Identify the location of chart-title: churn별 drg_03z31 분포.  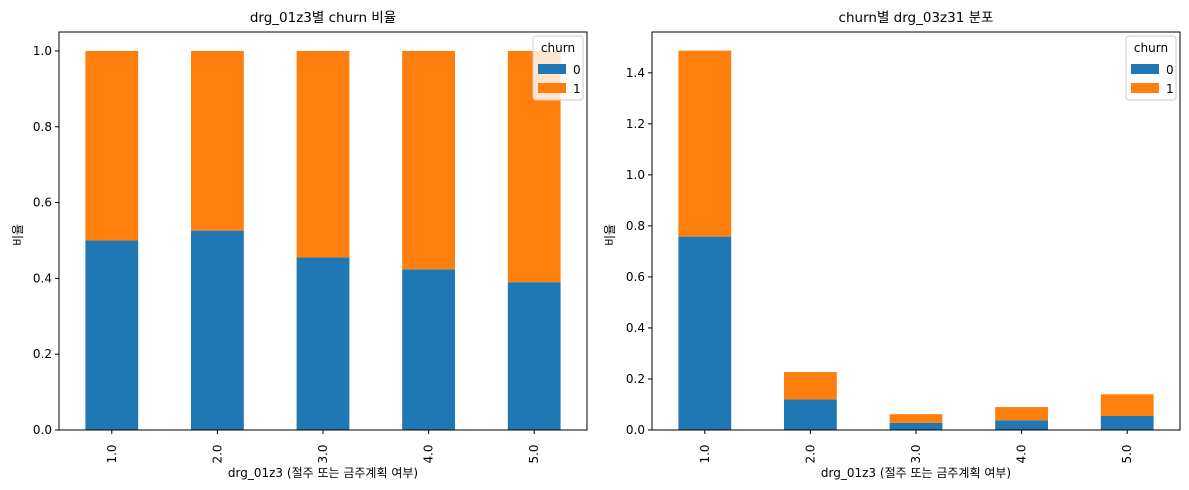
(916, 18).